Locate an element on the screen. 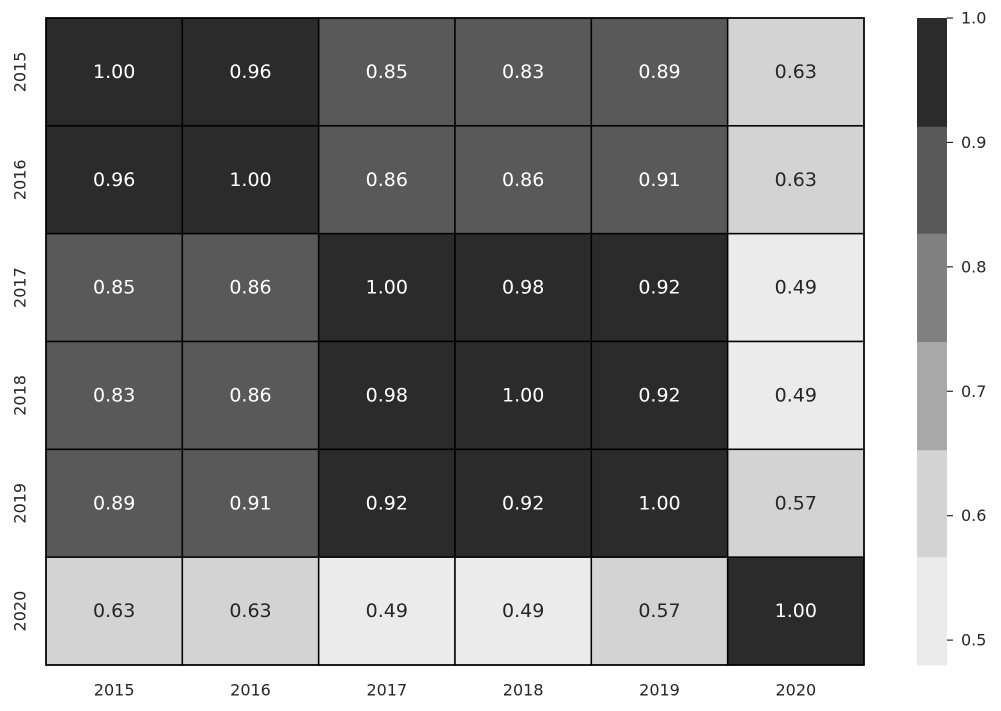 This screenshot has width=1001, height=711. heatmap-cell-2018-2016 is located at coordinates (250, 395).